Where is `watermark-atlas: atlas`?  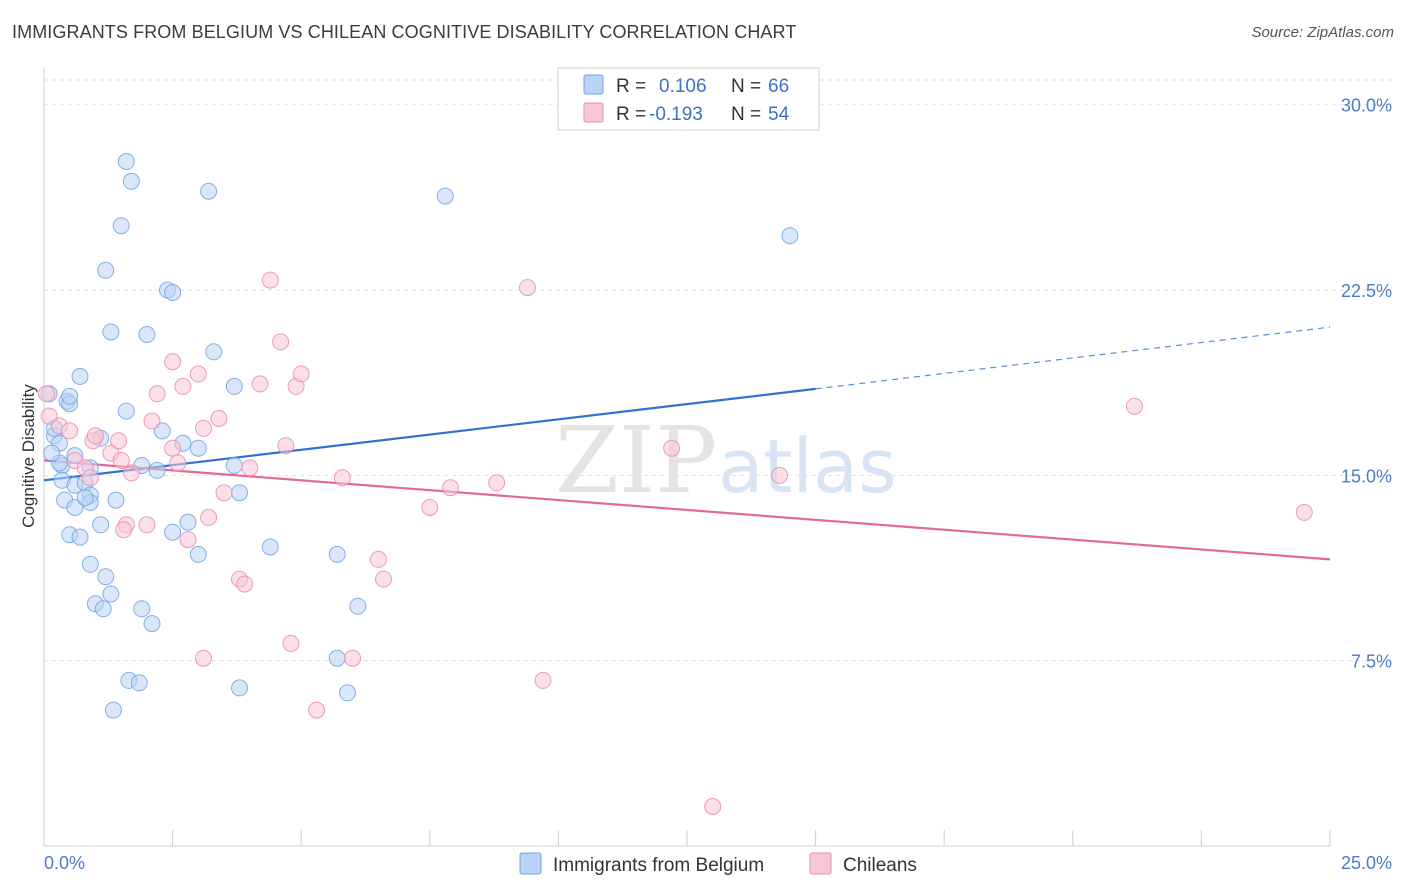 watermark-atlas: atlas is located at coordinates (807, 467).